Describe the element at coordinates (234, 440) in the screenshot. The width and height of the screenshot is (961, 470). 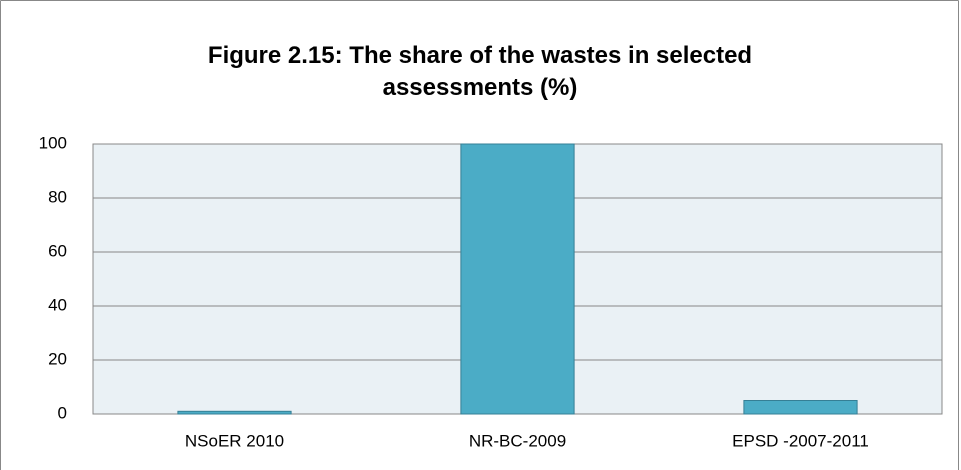
I see `x-tick-label: NSoER 2010` at that location.